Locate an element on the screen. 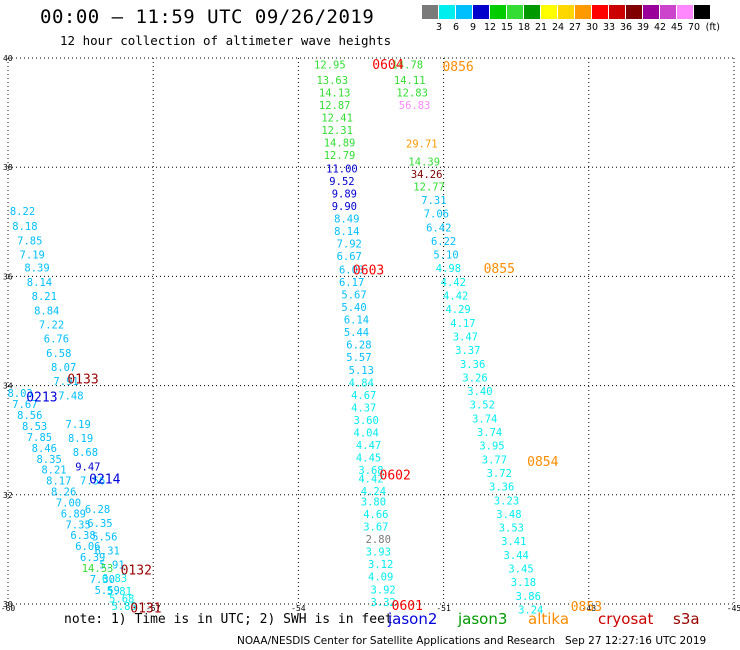 The height and width of the screenshot is (650, 740). swh-value: 3.86 is located at coordinates (528, 597).